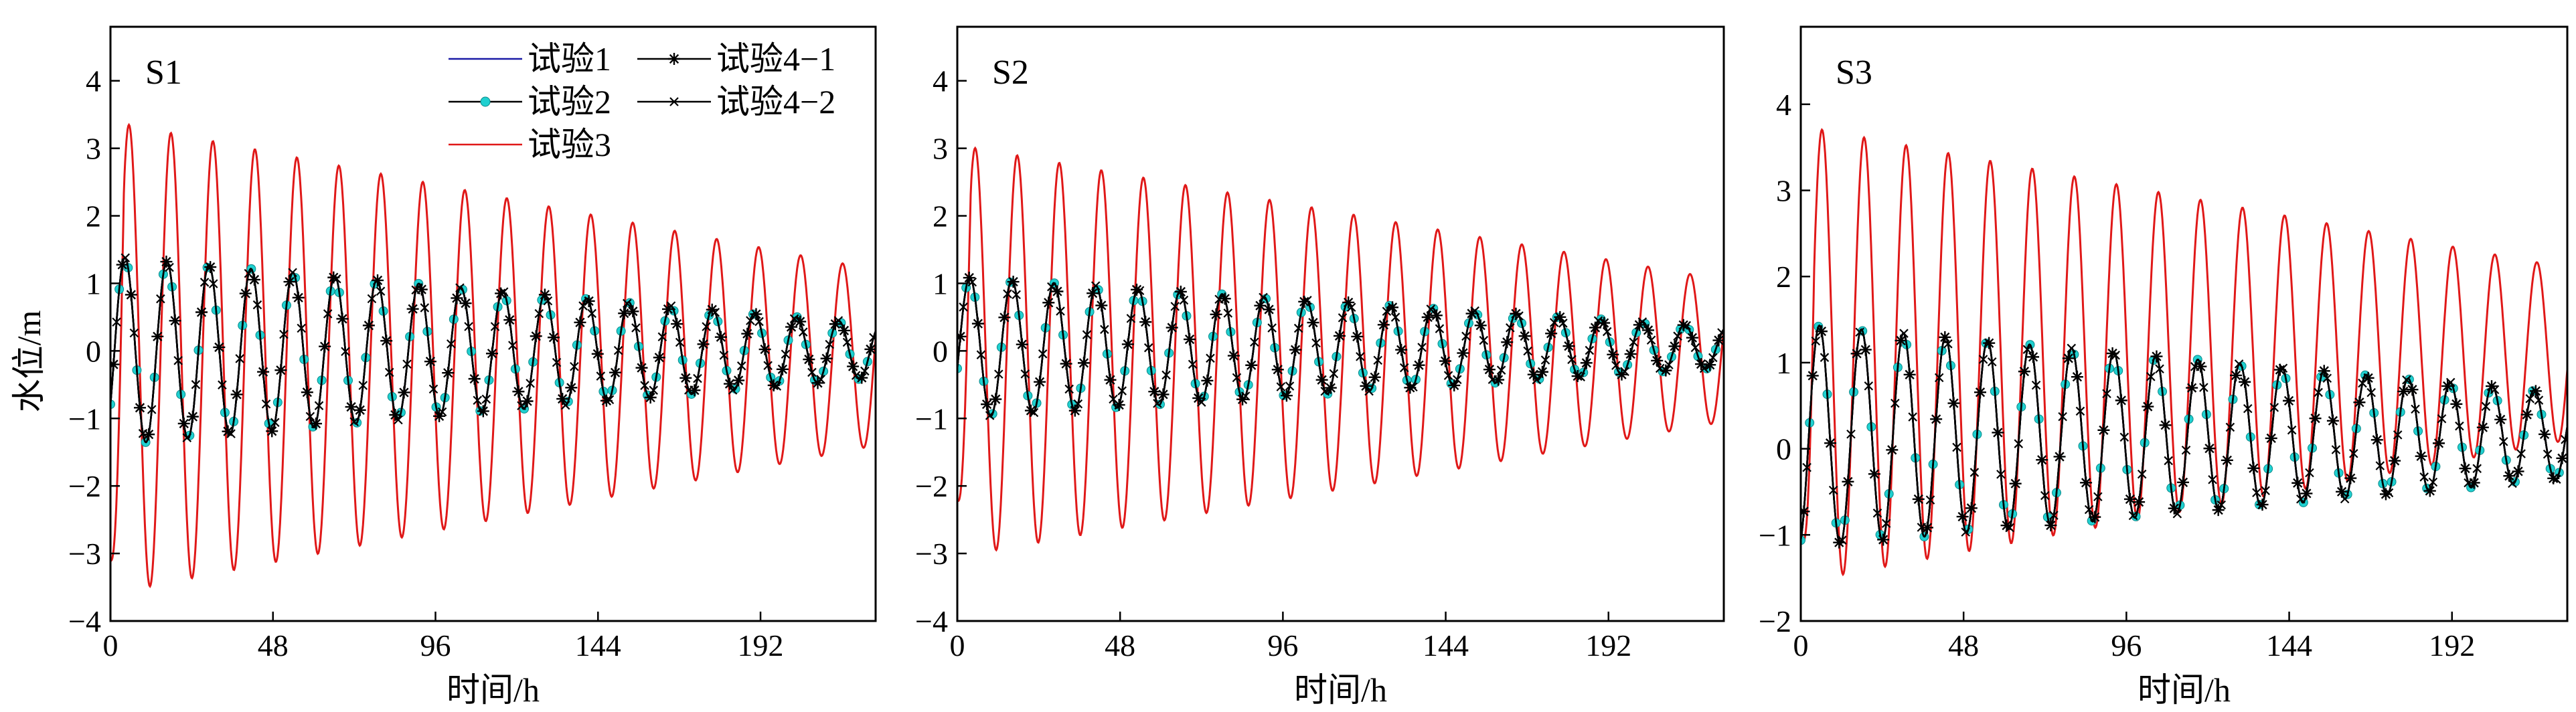  Describe the element at coordinates (1446, 645) in the screenshot. I see `x-tick-label: 144` at that location.